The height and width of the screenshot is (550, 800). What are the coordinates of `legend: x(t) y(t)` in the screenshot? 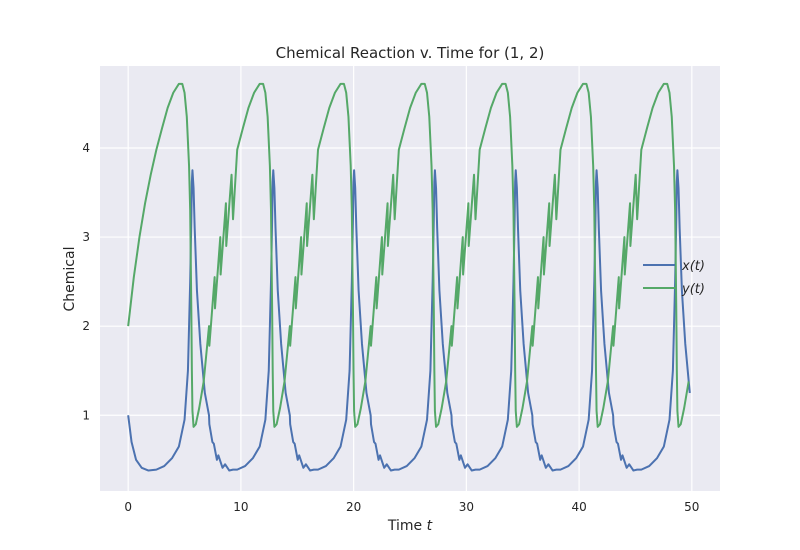 It's located at (674, 278).